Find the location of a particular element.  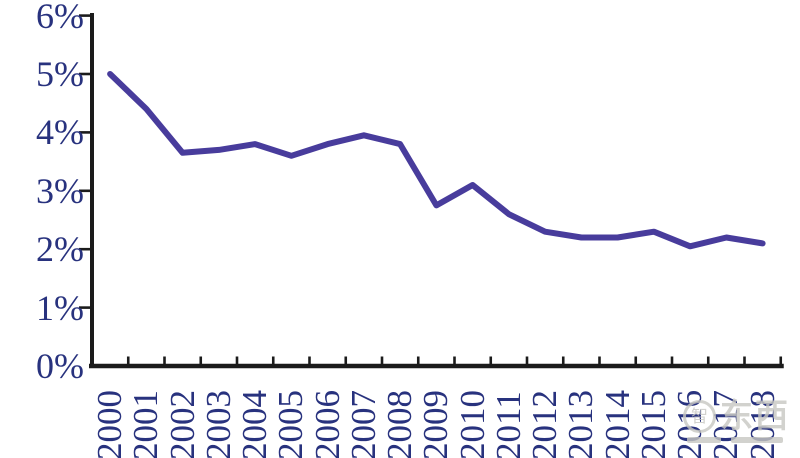

x-tick-label: 2010 is located at coordinates (472, 424).